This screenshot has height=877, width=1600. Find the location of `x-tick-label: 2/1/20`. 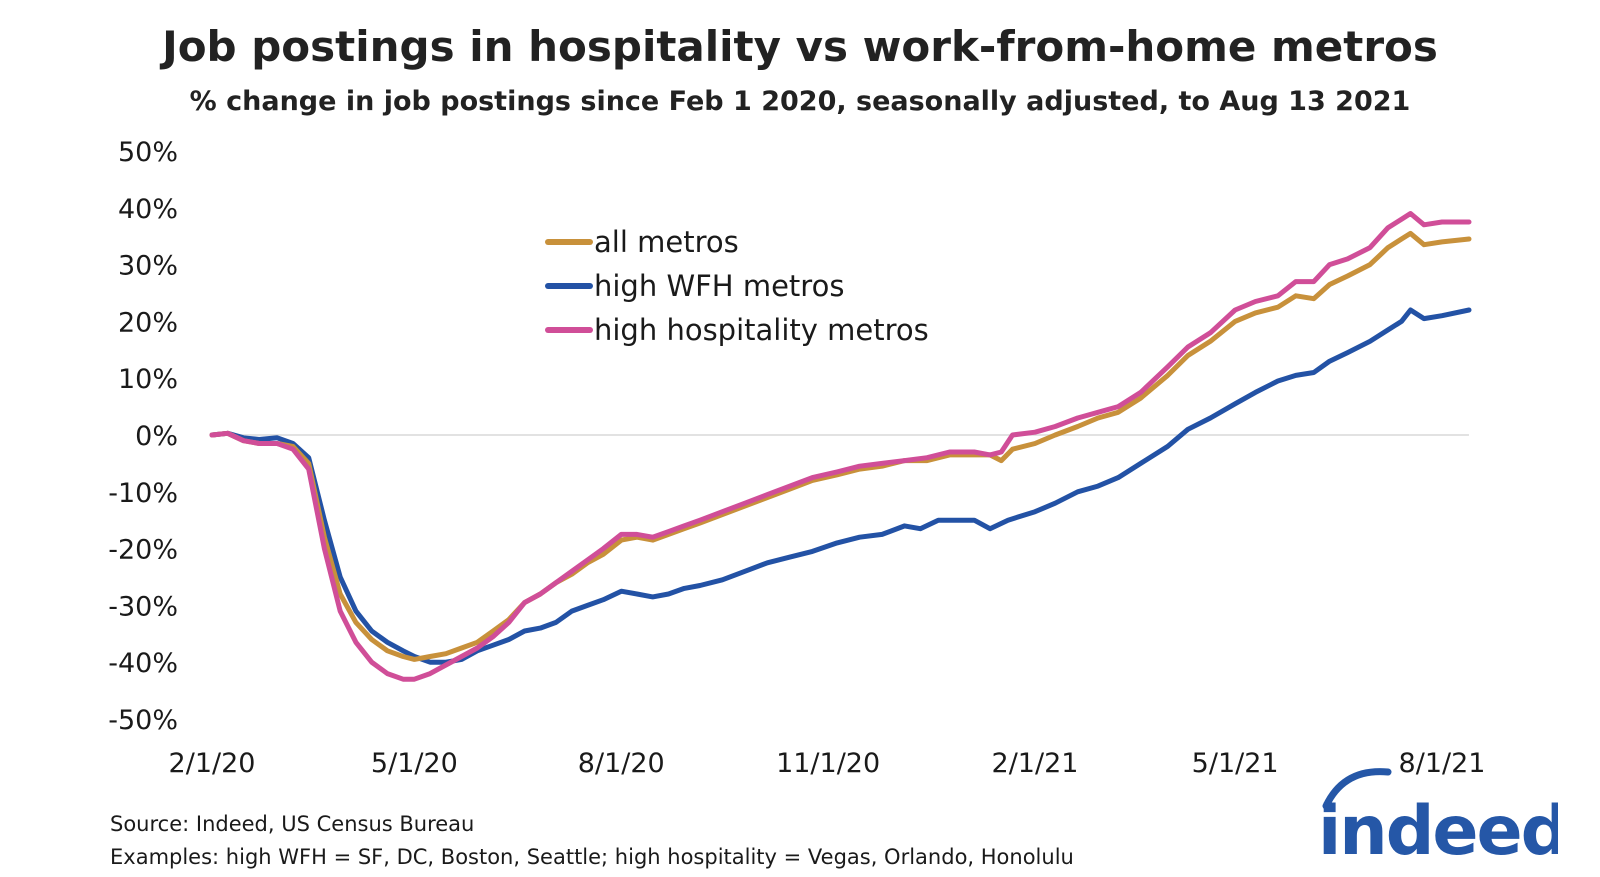

x-tick-label: 2/1/20 is located at coordinates (212, 763).